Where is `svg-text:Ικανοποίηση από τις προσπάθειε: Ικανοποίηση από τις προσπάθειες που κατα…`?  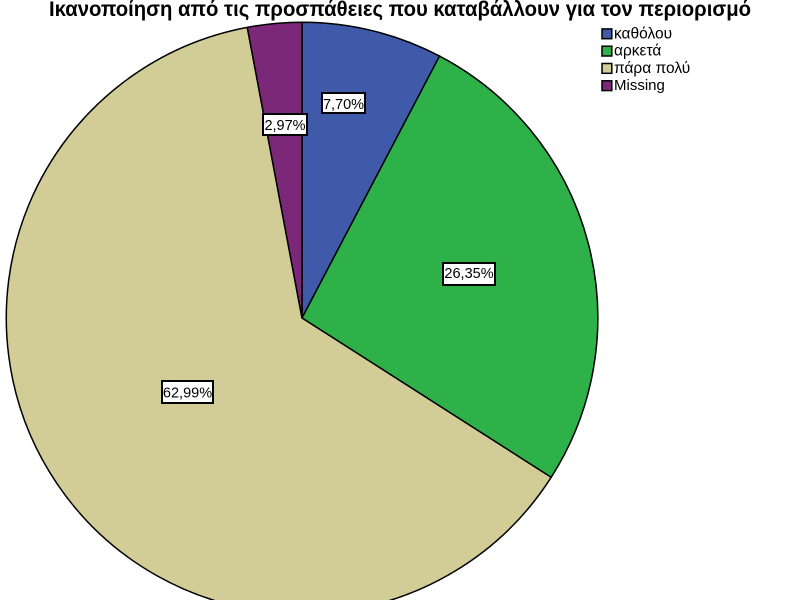 svg-text:Ικανοποίηση από τις προσπάθειε: Ικανοποίηση από τις προσπάθειες που κατα… is located at coordinates (400, 10).